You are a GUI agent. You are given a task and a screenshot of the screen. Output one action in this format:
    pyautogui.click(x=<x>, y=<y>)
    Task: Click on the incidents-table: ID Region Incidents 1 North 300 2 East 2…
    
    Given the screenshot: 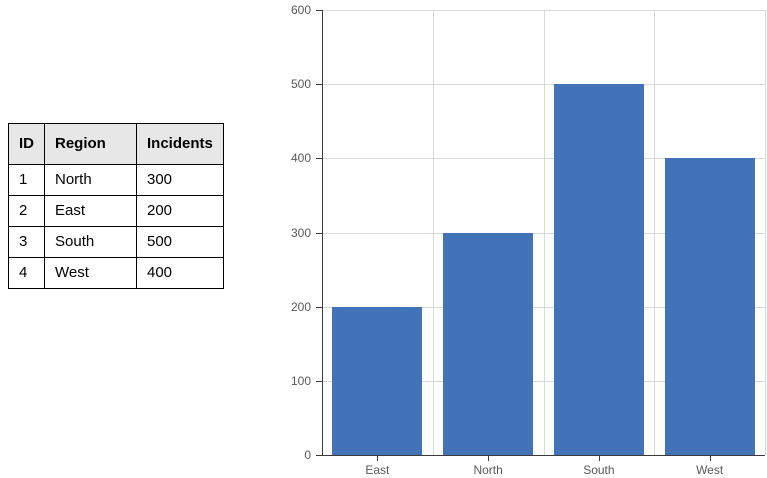 What is the action you would take?
    pyautogui.click(x=116, y=206)
    